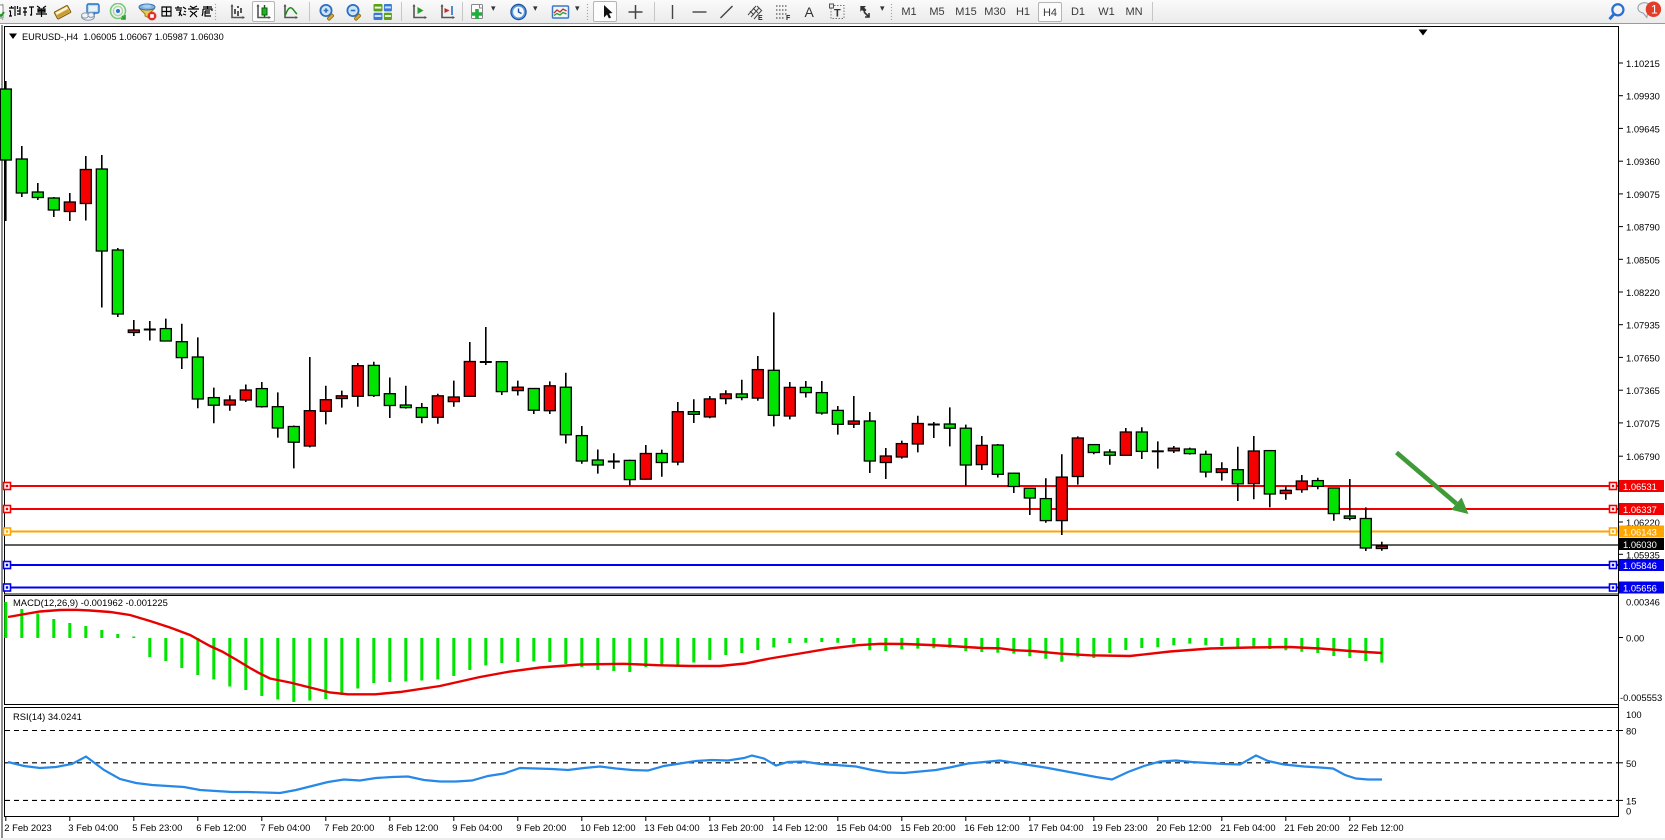  What do you see at coordinates (1631, 800) in the screenshot?
I see `svg-text: 15` at bounding box center [1631, 800].